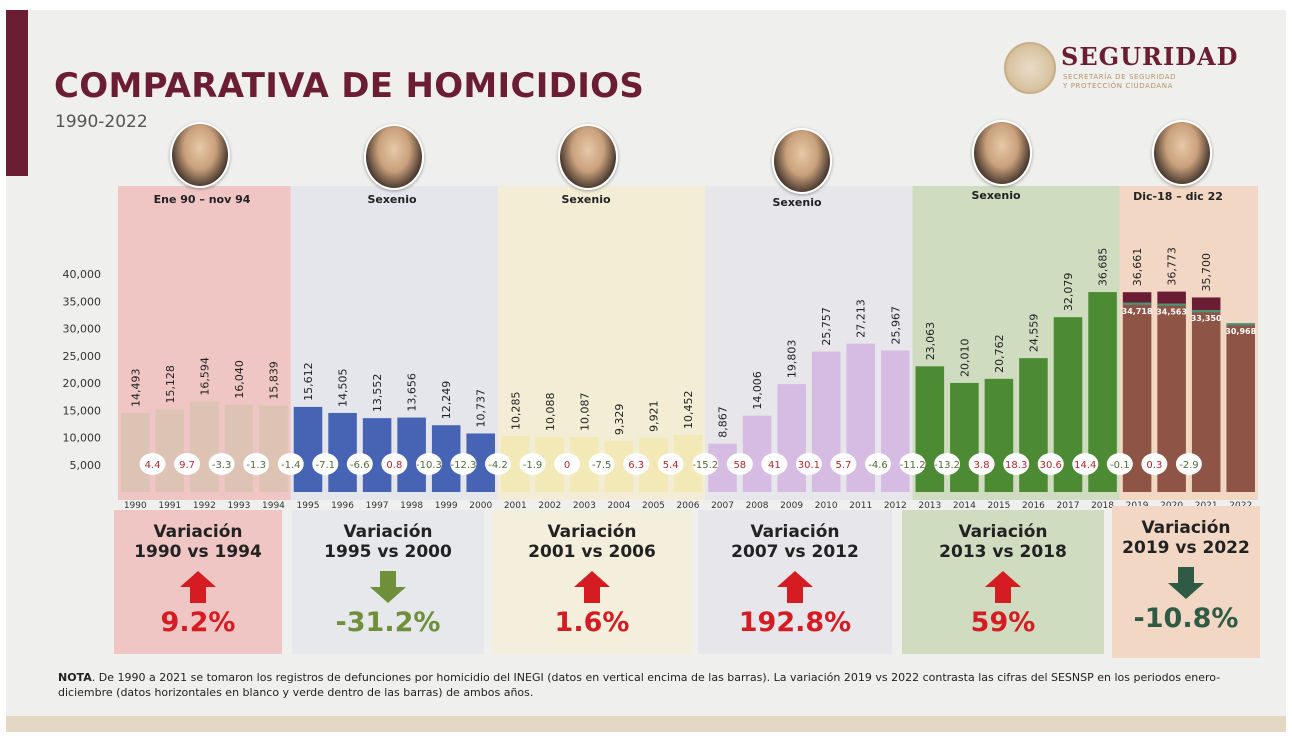 This screenshot has height=740, width=1292. I want to click on x-tick-label: 2006, so click(688, 505).